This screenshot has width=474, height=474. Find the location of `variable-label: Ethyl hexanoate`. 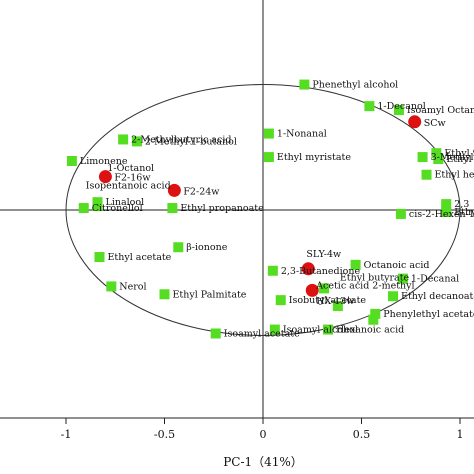

variable-label: Ethyl hexanoate is located at coordinates (454, 175).